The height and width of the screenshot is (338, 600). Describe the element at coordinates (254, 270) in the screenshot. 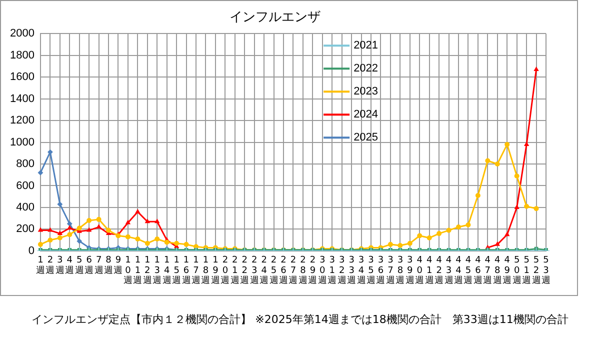

I see `x-tick-label: 23週` at that location.